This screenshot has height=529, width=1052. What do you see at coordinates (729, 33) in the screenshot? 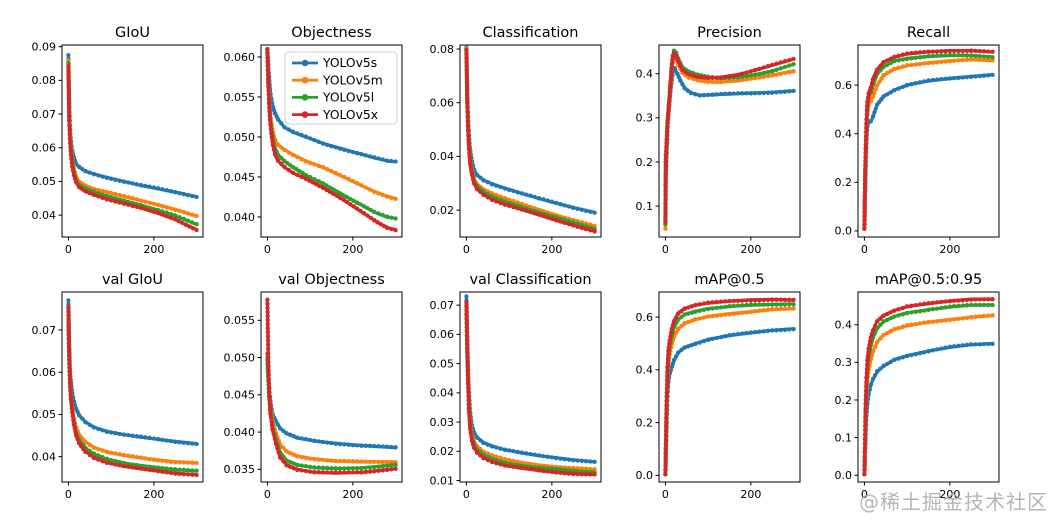
I see `chart-title: Precision` at bounding box center [729, 33].